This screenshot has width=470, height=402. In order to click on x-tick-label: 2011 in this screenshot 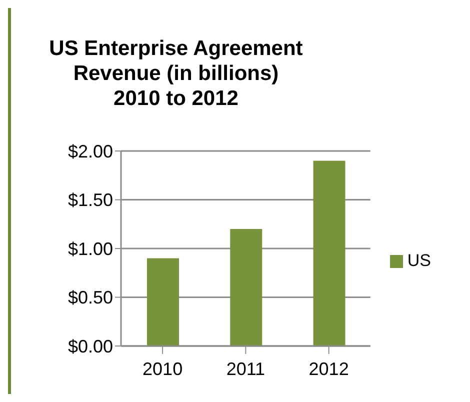, I will do `click(246, 368)`.